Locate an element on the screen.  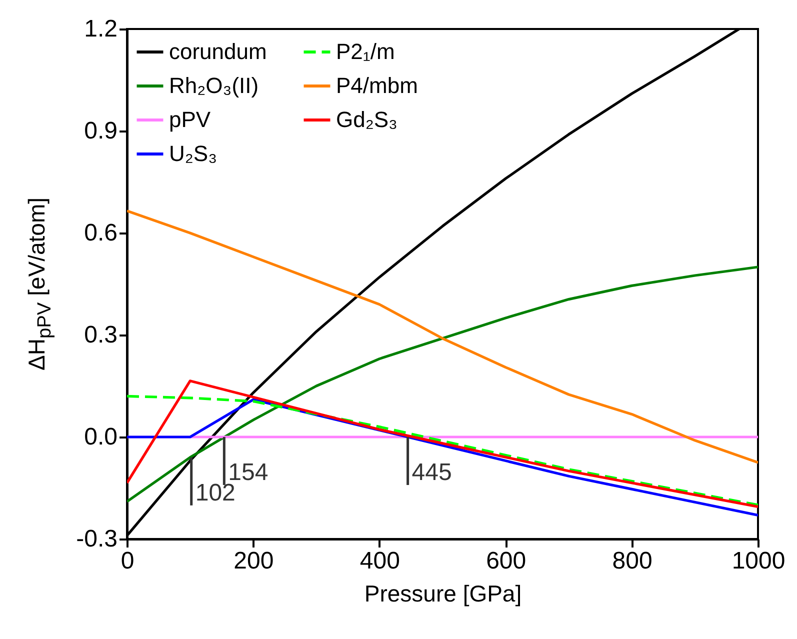
x-tick-label: 400 is located at coordinates (380, 561).